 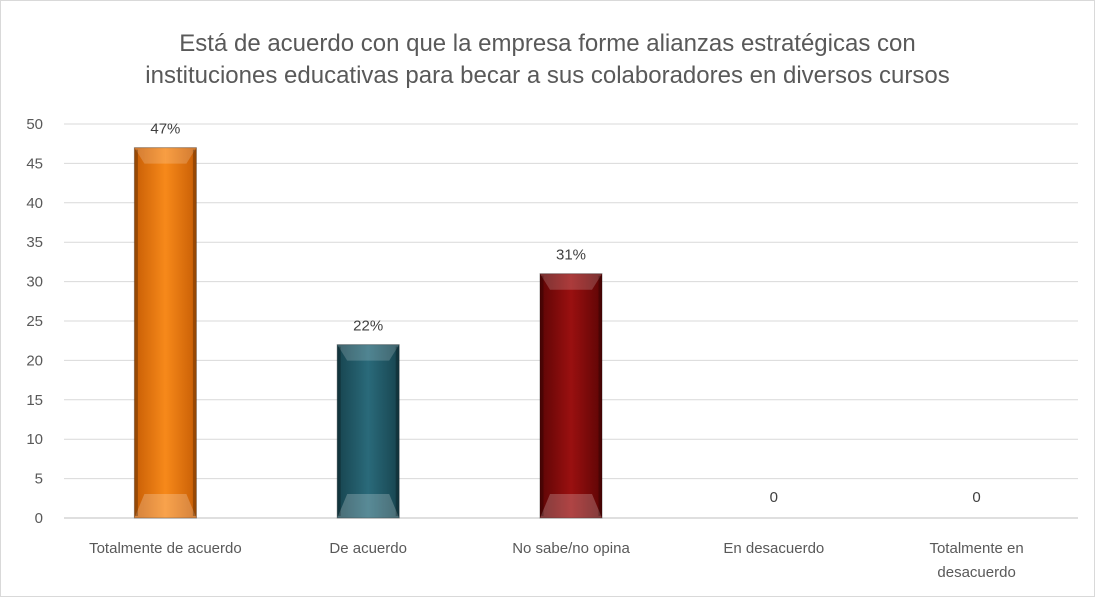 I want to click on y-tick-label: 0, so click(x=39, y=518).